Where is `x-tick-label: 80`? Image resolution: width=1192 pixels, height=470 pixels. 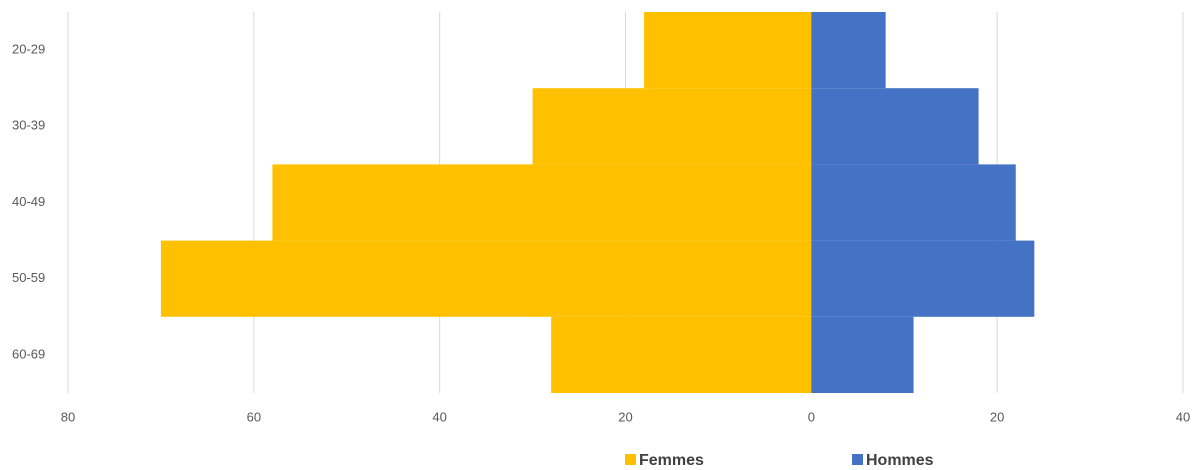
x-tick-label: 80 is located at coordinates (68, 416).